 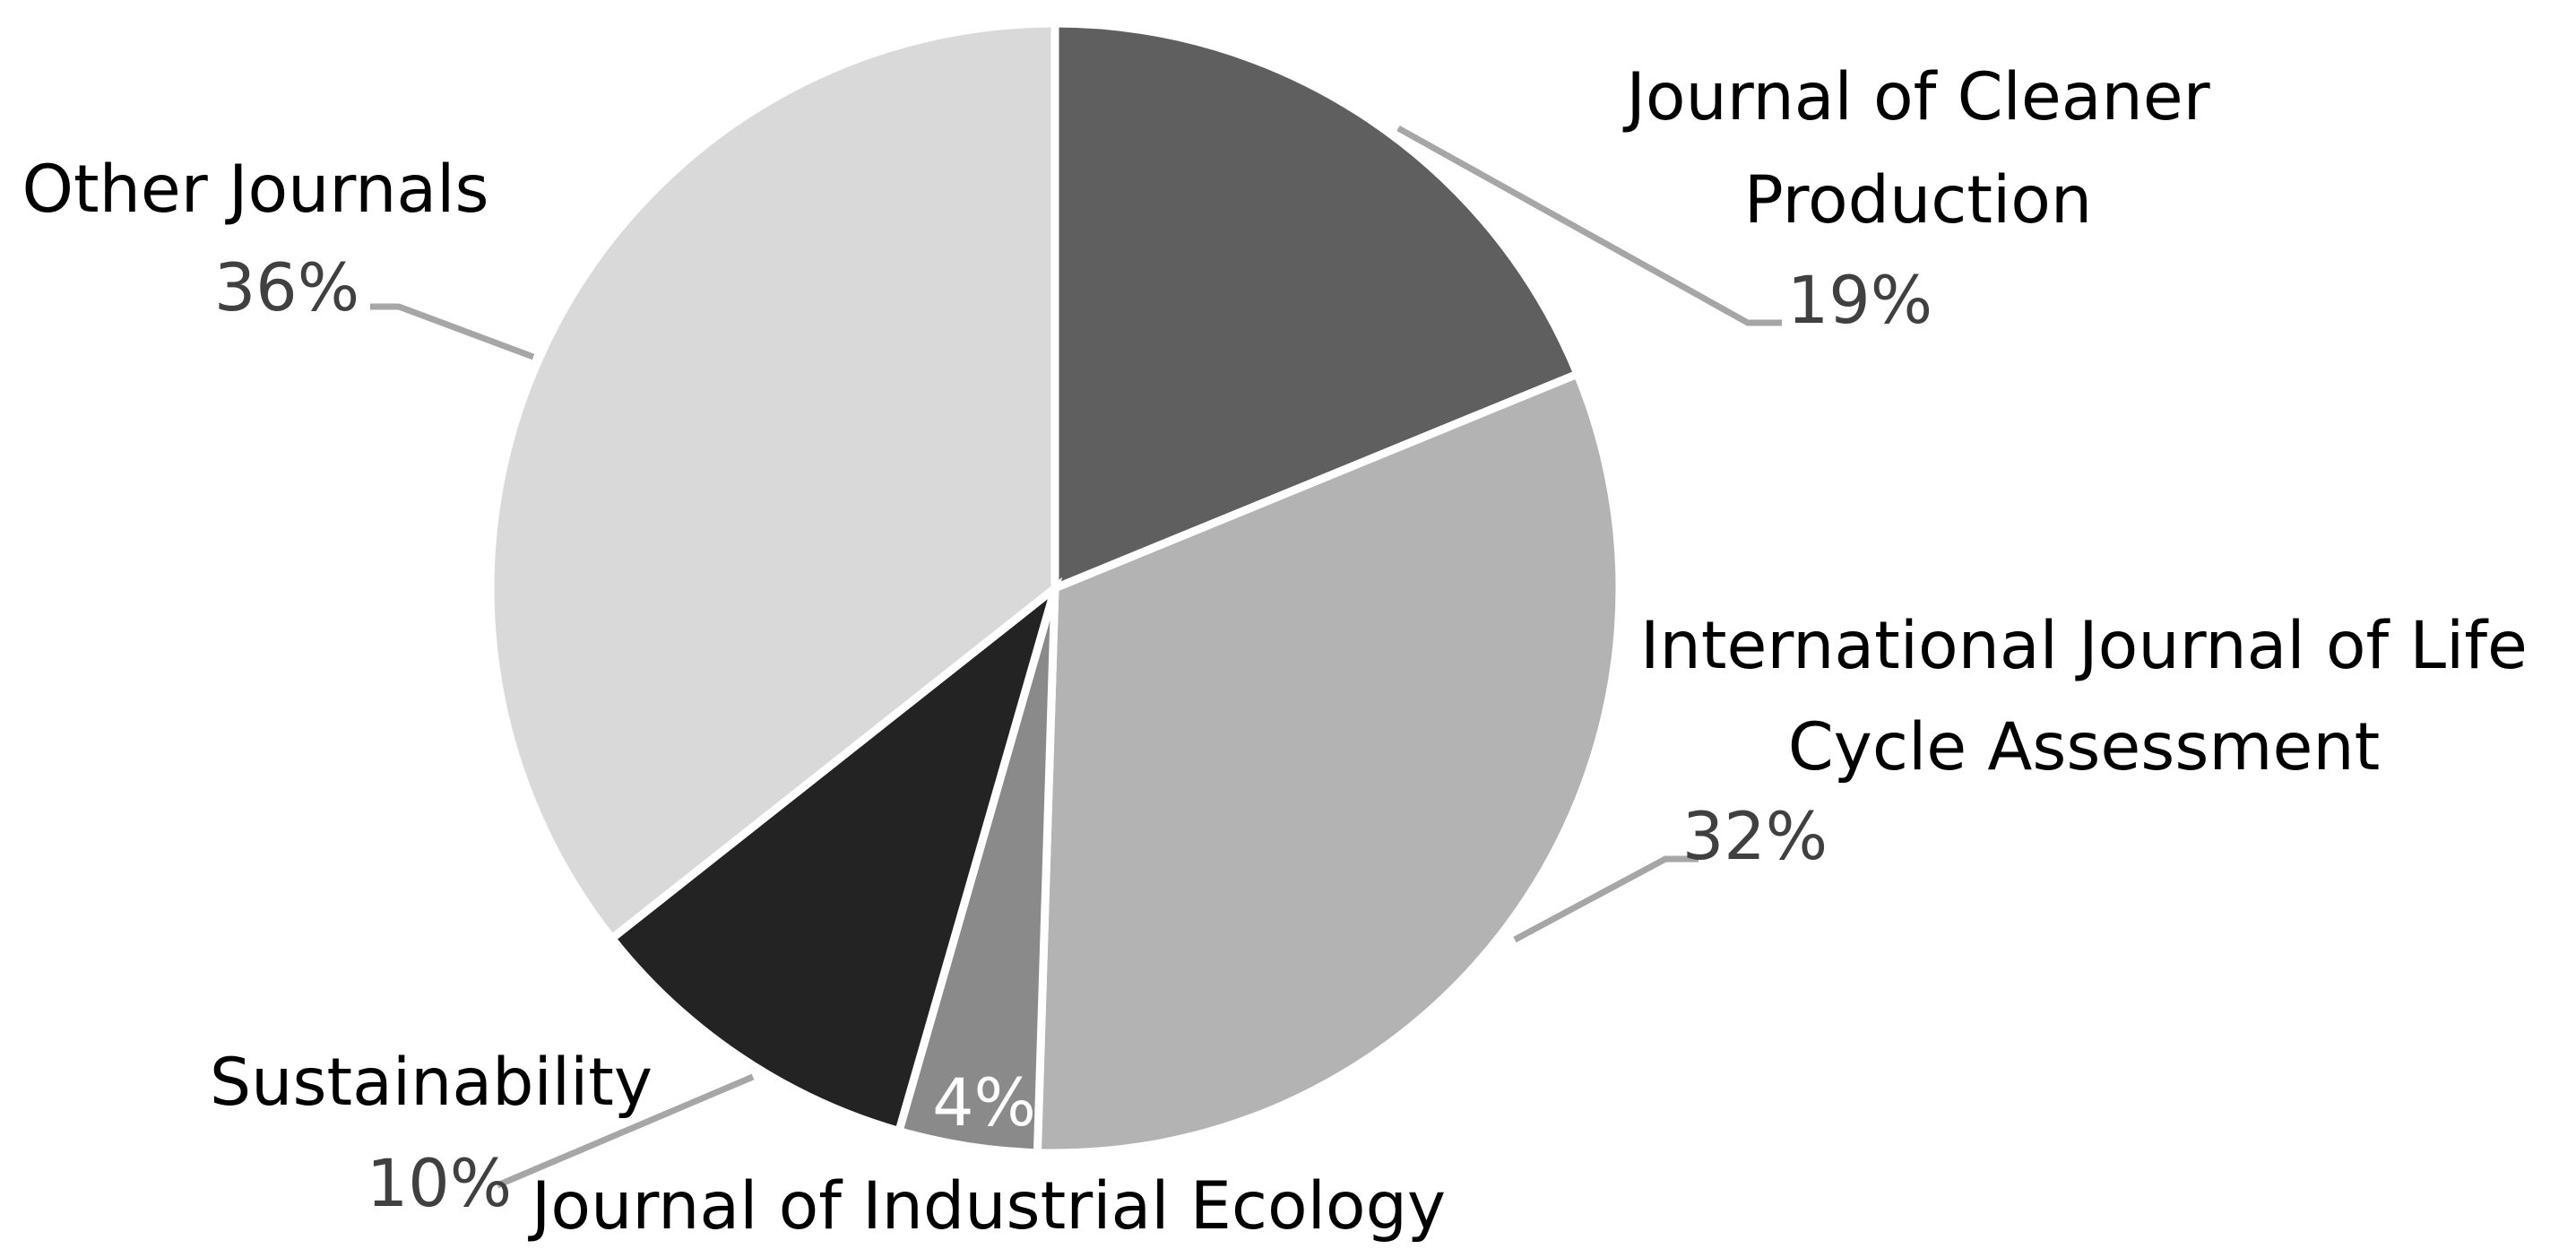 What do you see at coordinates (1589, 225) in the screenshot?
I see `leader-line-journal-of-cleaner-production` at bounding box center [1589, 225].